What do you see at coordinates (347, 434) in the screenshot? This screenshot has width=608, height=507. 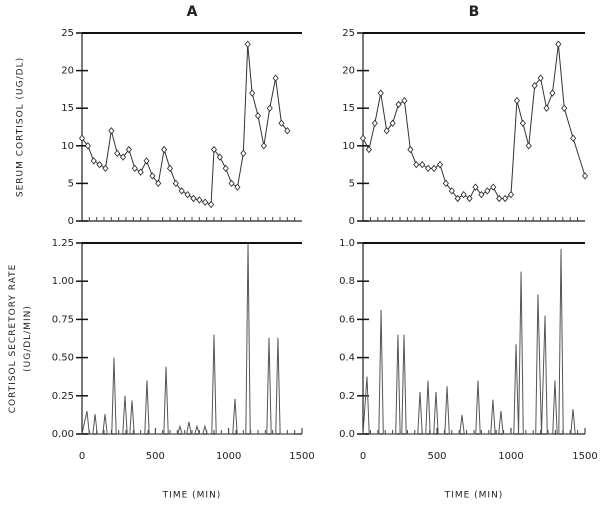 I see `y-tick-label: 0.0` at bounding box center [347, 434].